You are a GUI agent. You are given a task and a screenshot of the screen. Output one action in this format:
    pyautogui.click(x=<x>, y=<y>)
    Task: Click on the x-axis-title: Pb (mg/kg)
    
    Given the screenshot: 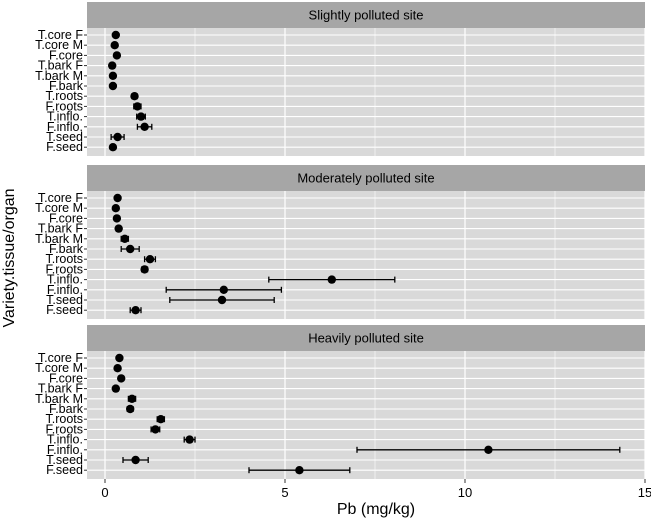 What is the action you would take?
    pyautogui.click(x=376, y=509)
    